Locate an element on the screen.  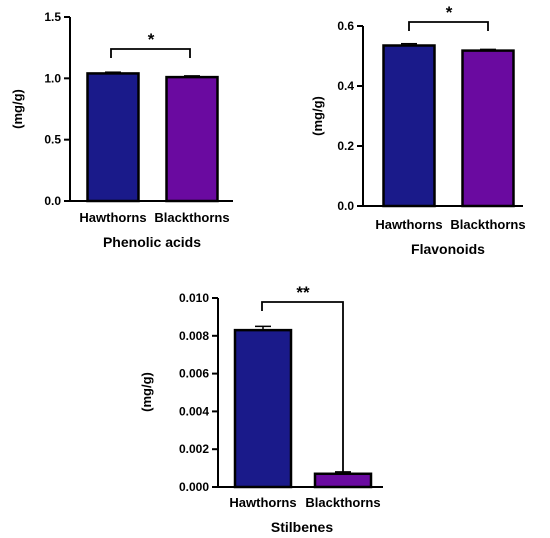
significance-marker: ** is located at coordinates (303, 292).